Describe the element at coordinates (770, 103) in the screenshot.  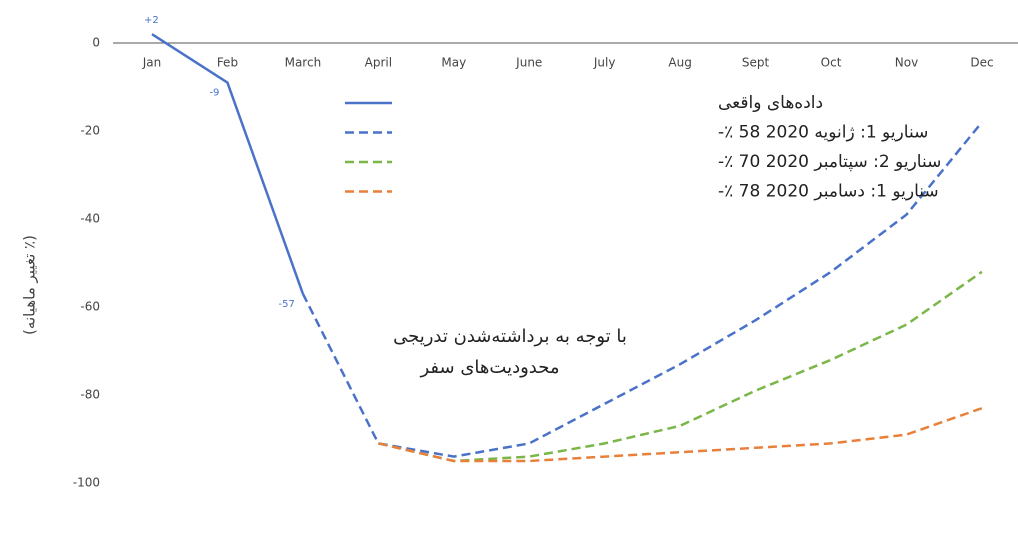
I see `legend-label: داده‌های واقعی` at that location.